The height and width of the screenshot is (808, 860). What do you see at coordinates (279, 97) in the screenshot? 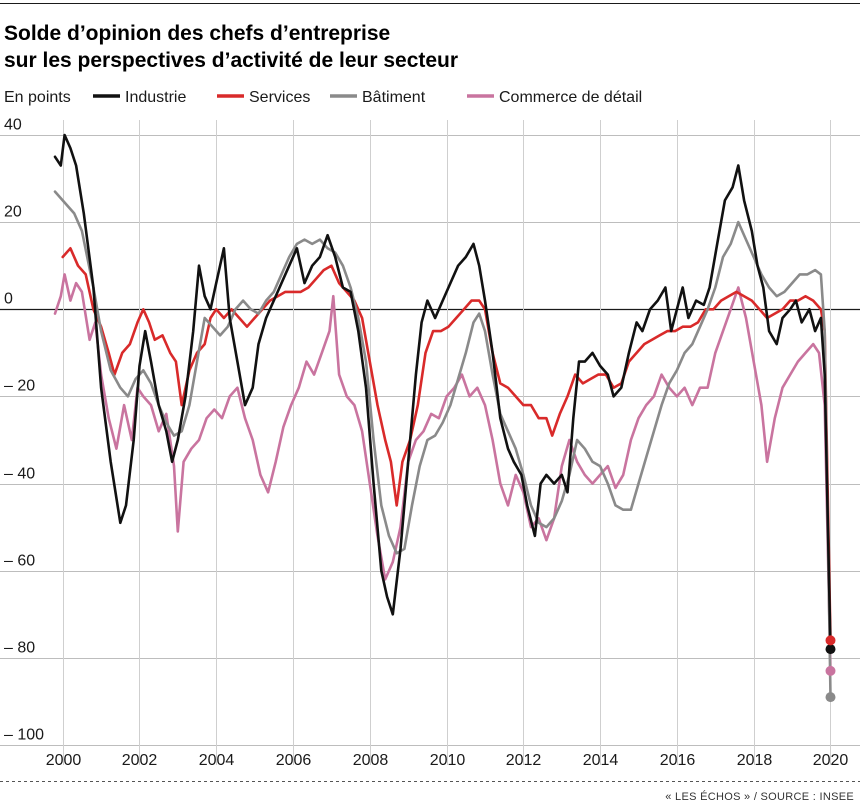
I see `legend-label: Services` at bounding box center [279, 97].